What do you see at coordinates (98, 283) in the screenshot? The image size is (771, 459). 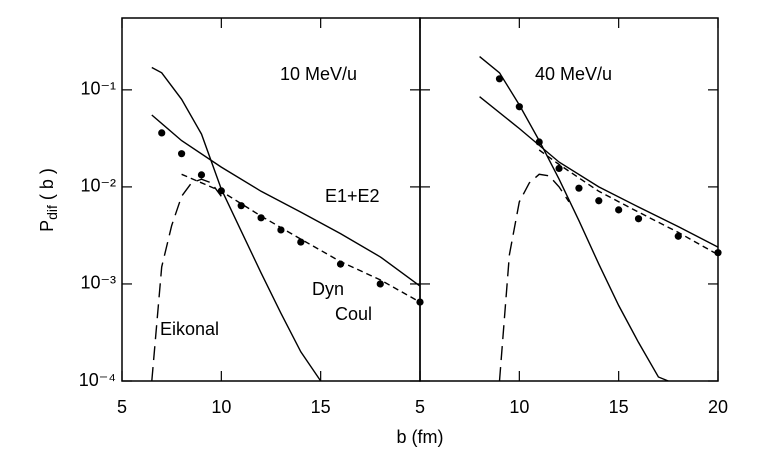 I see `y-tick-label: 10⁻³` at bounding box center [98, 283].